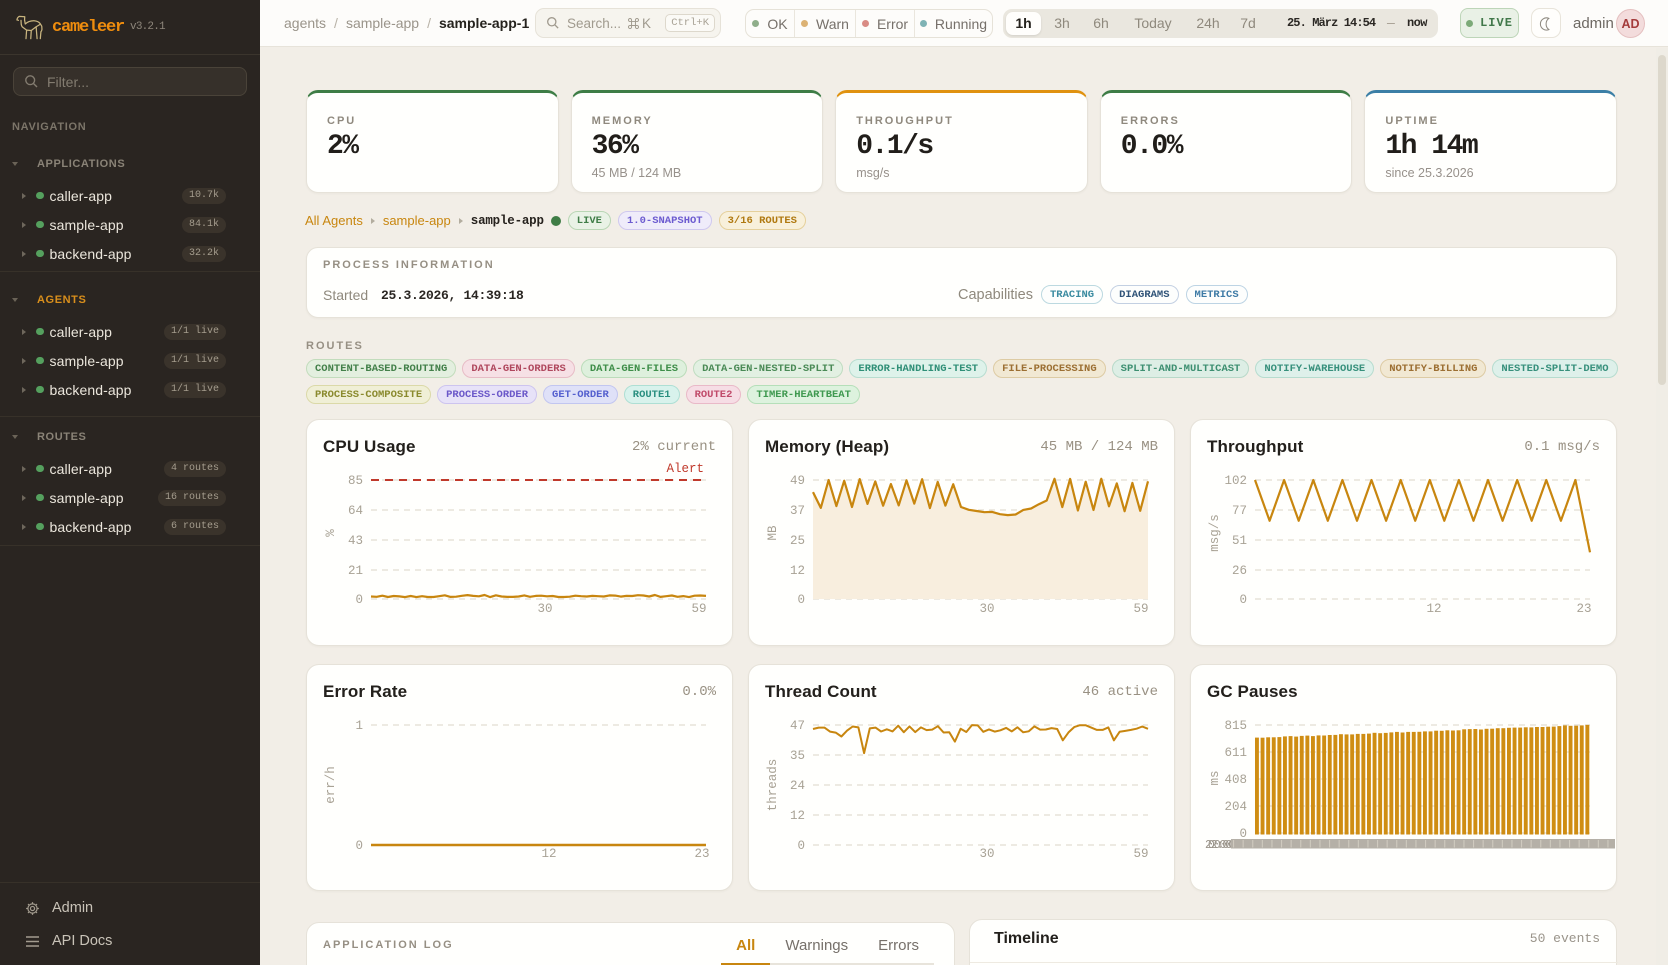 This screenshot has width=1668, height=965. Describe the element at coordinates (797, 511) in the screenshot. I see `svg-text: 37` at that location.